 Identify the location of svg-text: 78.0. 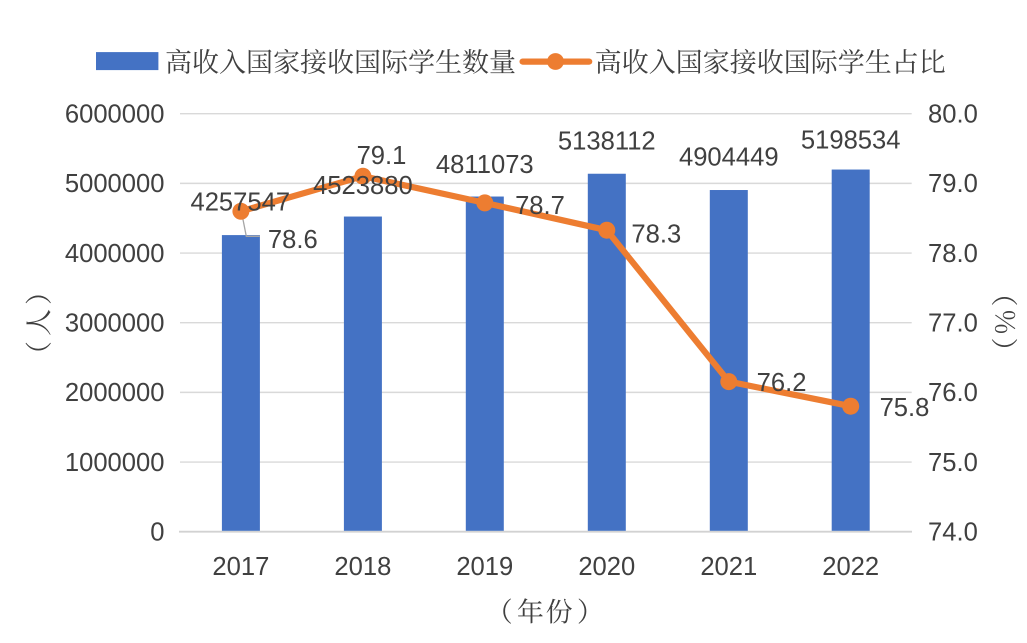
(953, 254).